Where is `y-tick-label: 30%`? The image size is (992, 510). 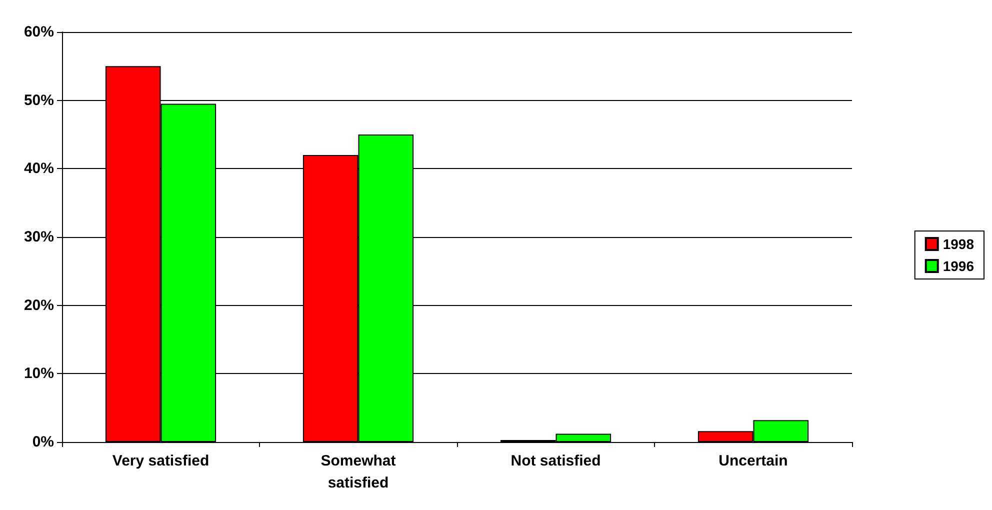 y-tick-label: 30% is located at coordinates (39, 237).